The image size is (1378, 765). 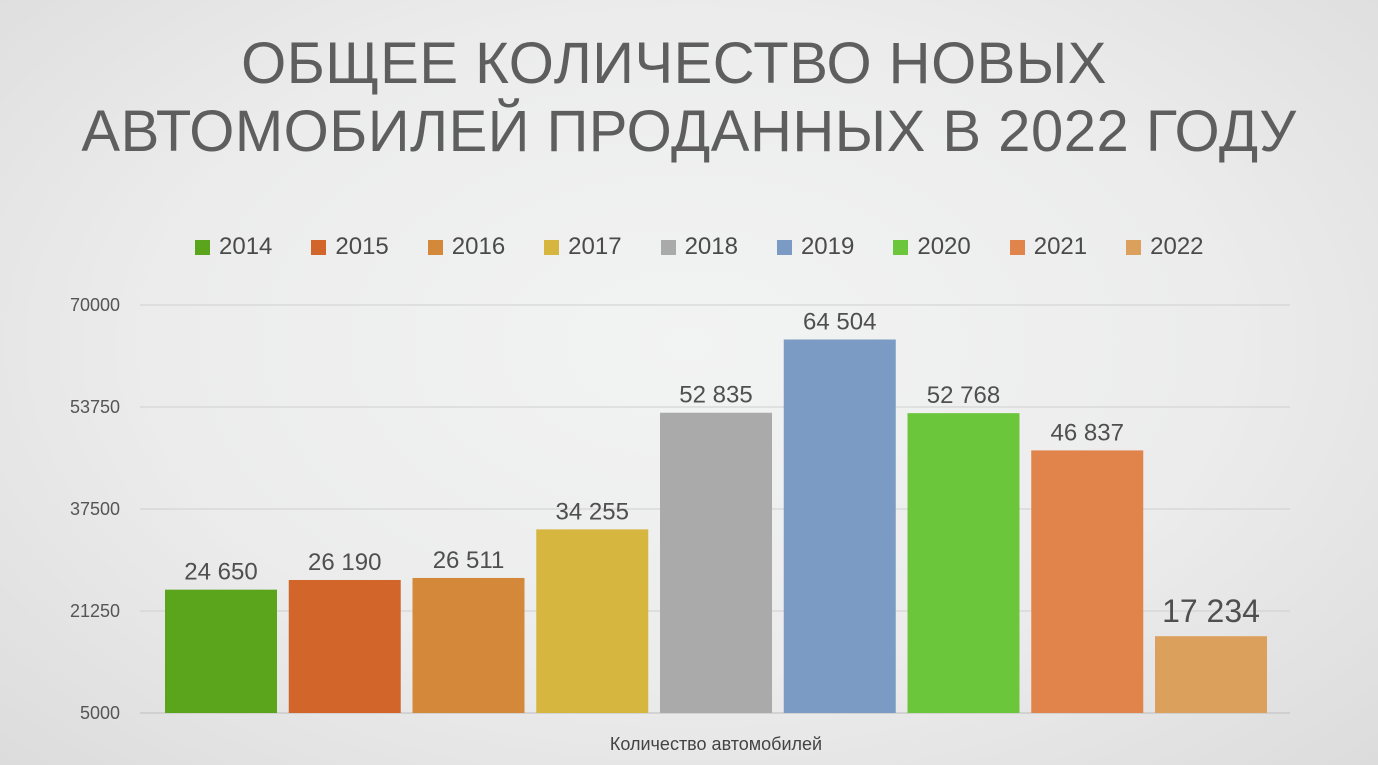 I want to click on data-label-2016: 26 511, so click(x=469, y=560).